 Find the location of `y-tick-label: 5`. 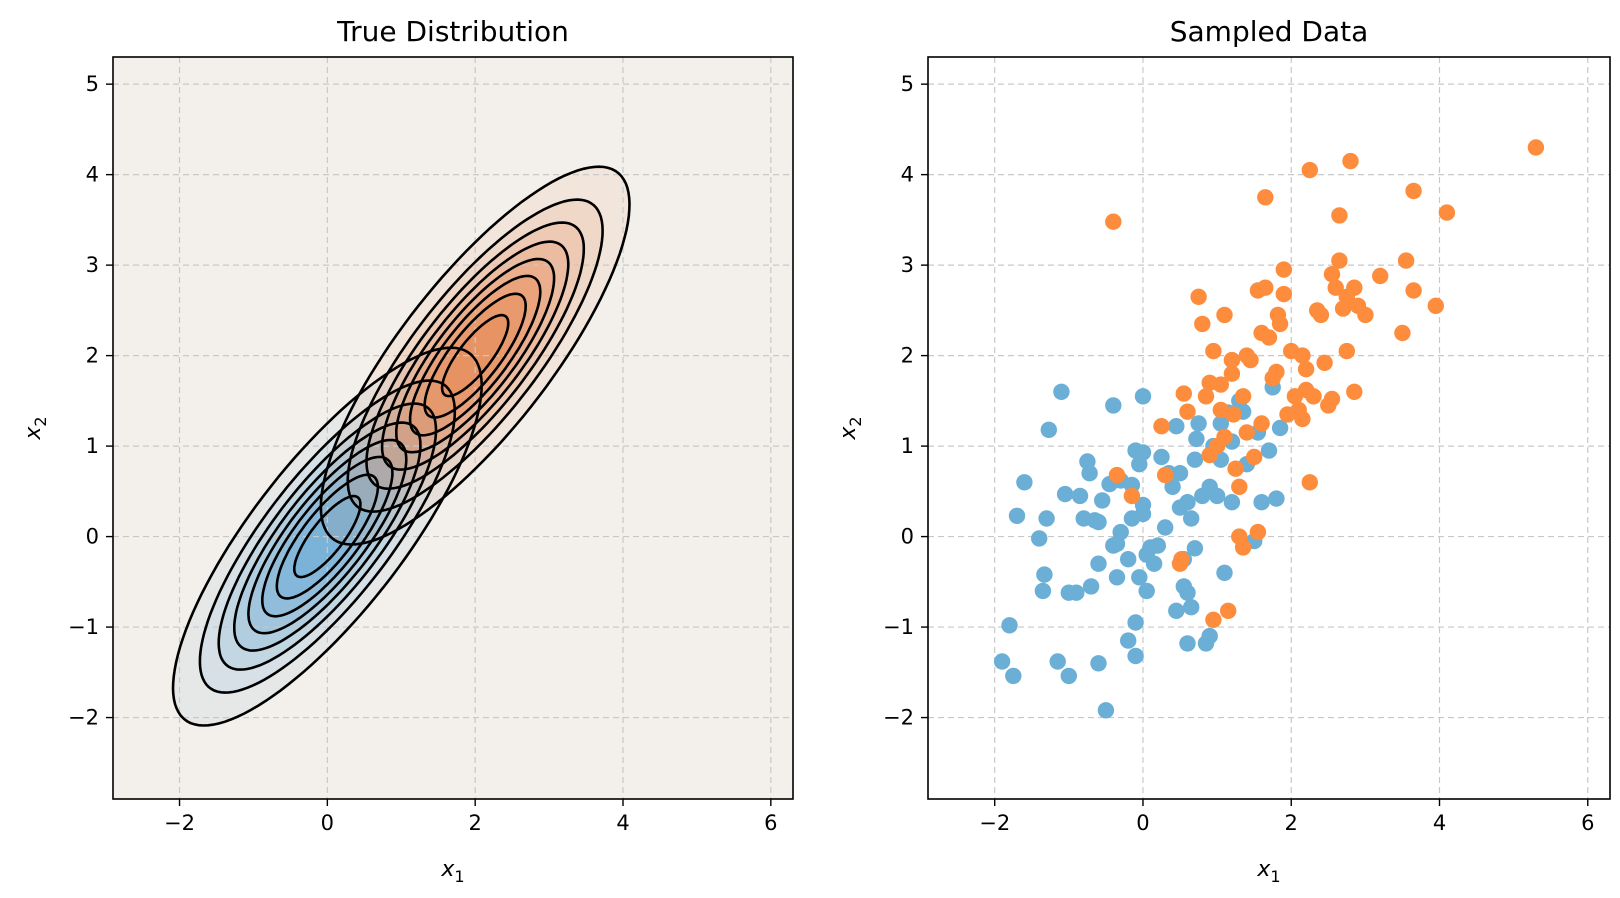

y-tick-label: 5 is located at coordinates (92, 84).